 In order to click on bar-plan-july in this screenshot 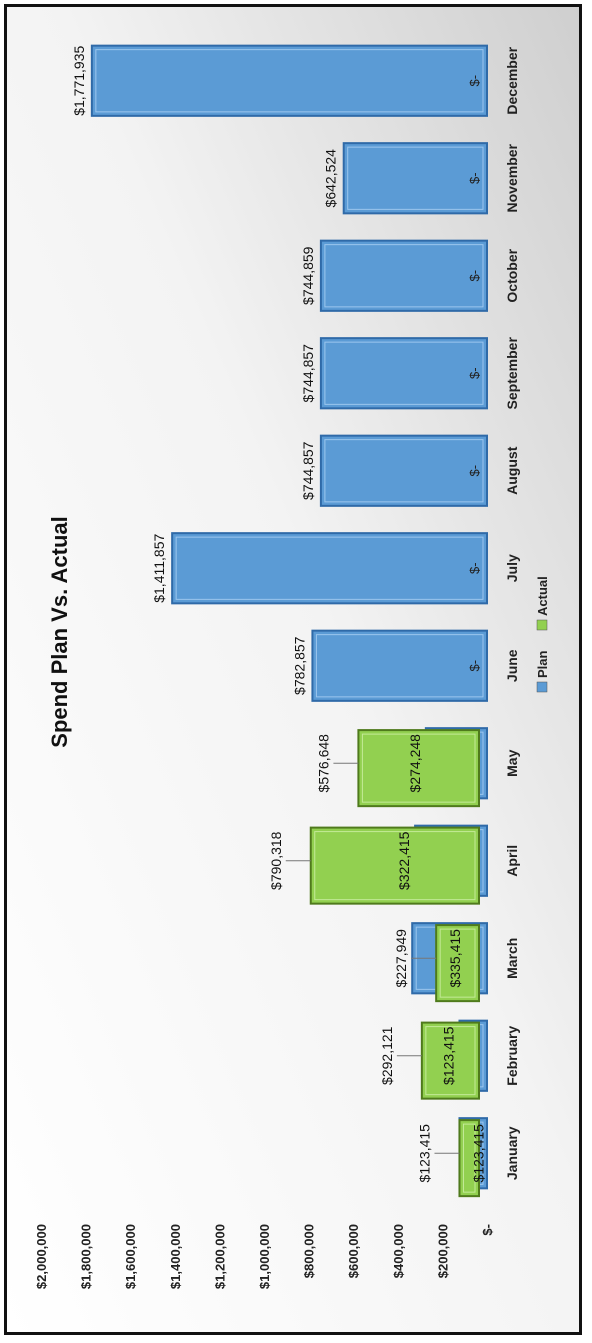, I will do `click(330, 568)`.